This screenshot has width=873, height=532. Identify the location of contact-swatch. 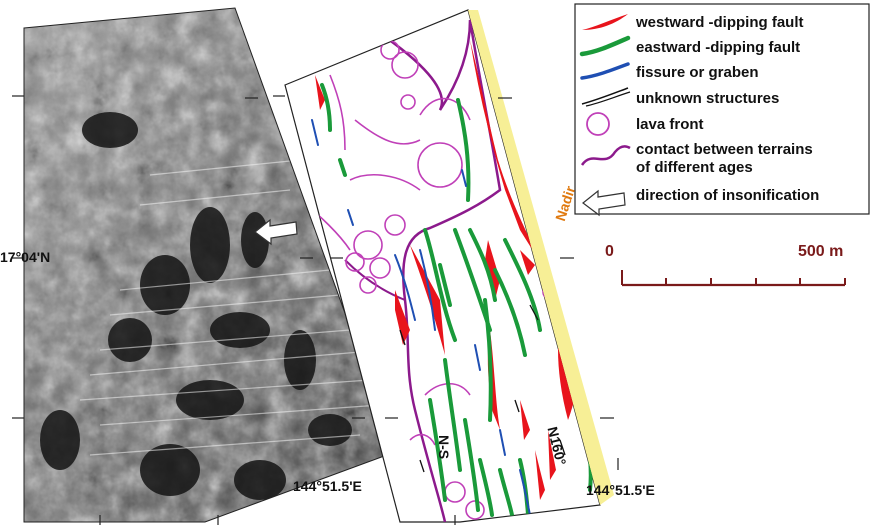
(605, 155).